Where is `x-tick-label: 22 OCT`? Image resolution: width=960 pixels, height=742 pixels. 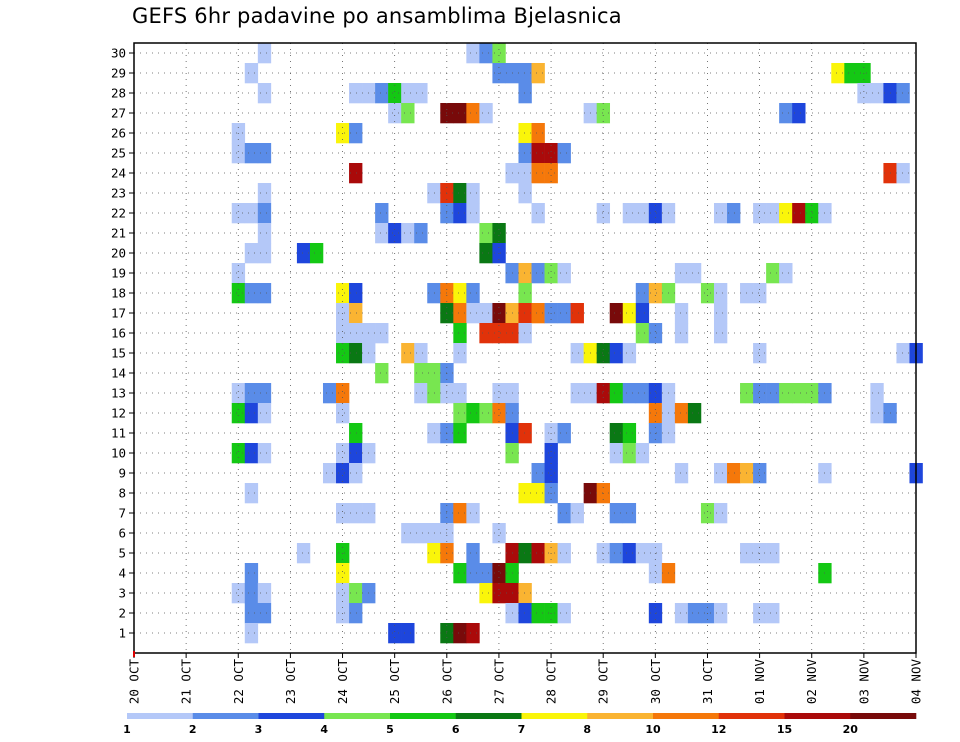
x-tick-label: 22 OCT is located at coordinates (238, 682).